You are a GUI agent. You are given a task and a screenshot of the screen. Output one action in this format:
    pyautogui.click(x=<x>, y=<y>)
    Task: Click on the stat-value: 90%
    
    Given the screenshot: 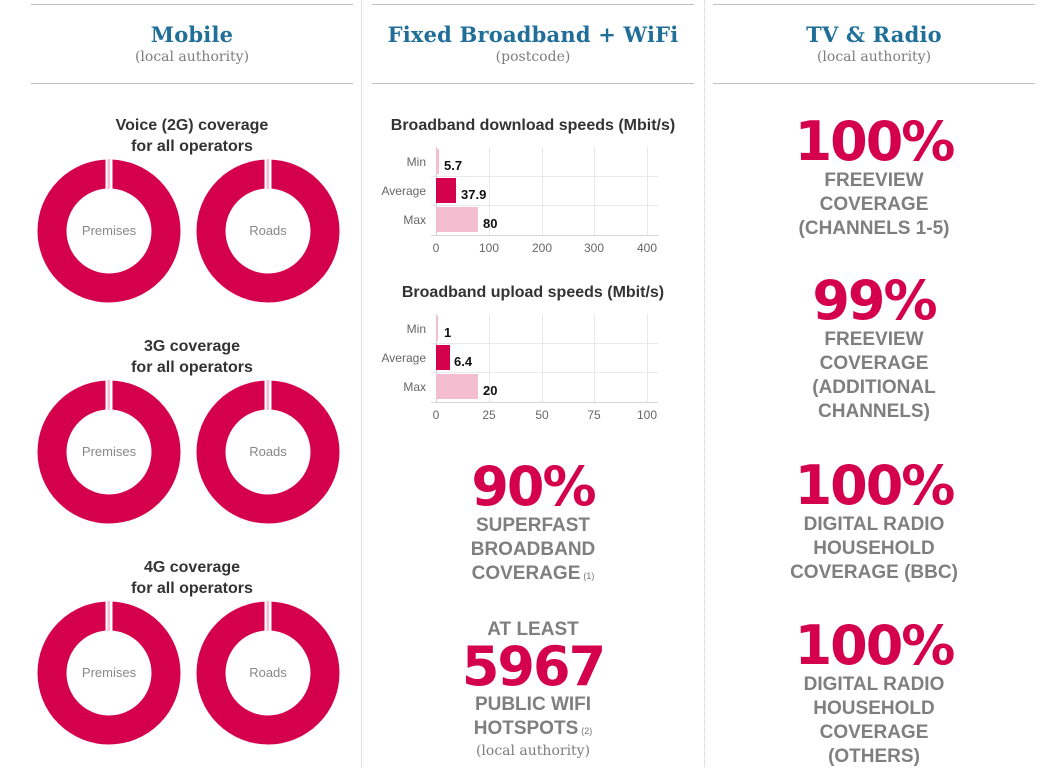 What is the action you would take?
    pyautogui.click(x=533, y=486)
    